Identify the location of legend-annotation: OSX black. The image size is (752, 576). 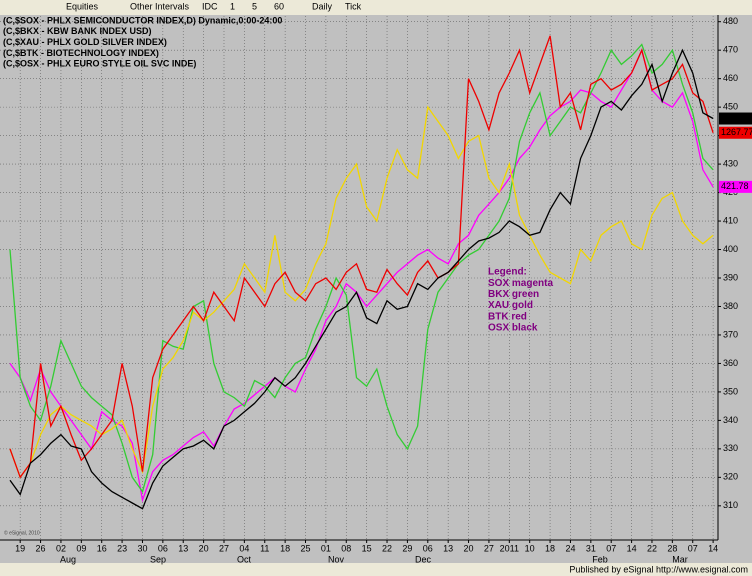
(513, 328).